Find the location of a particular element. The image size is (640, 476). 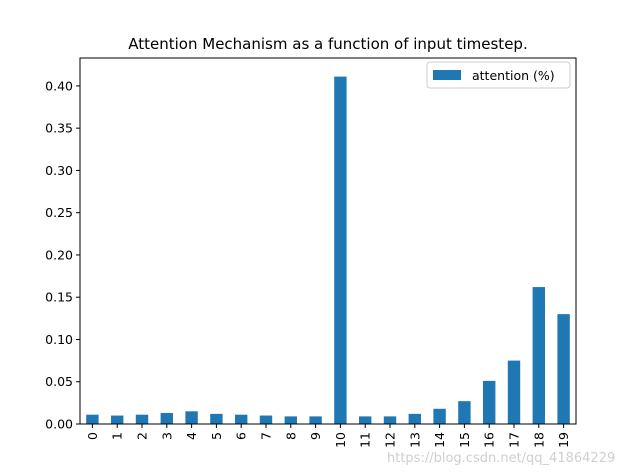

x-tick-label: 15 is located at coordinates (464, 440).